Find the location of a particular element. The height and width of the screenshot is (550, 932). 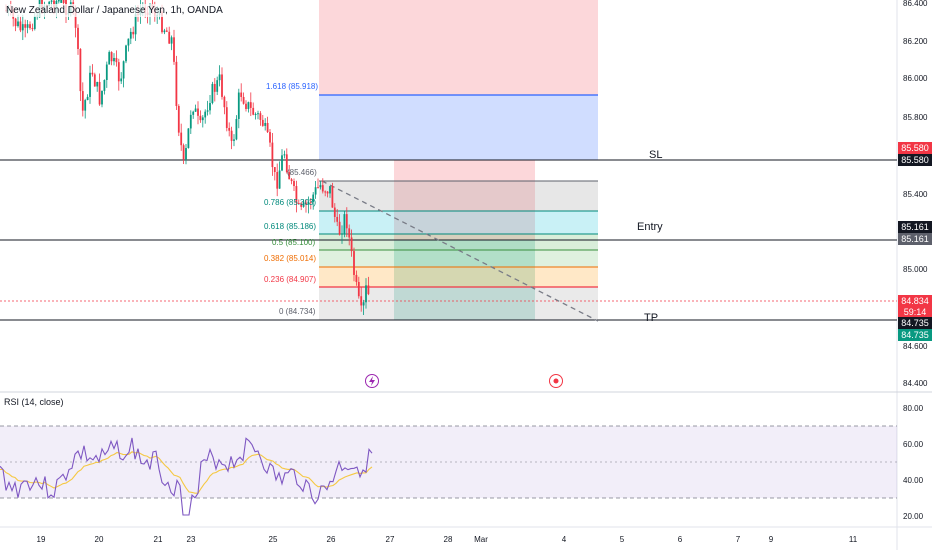

price-tick: 85.400 is located at coordinates (915, 194).